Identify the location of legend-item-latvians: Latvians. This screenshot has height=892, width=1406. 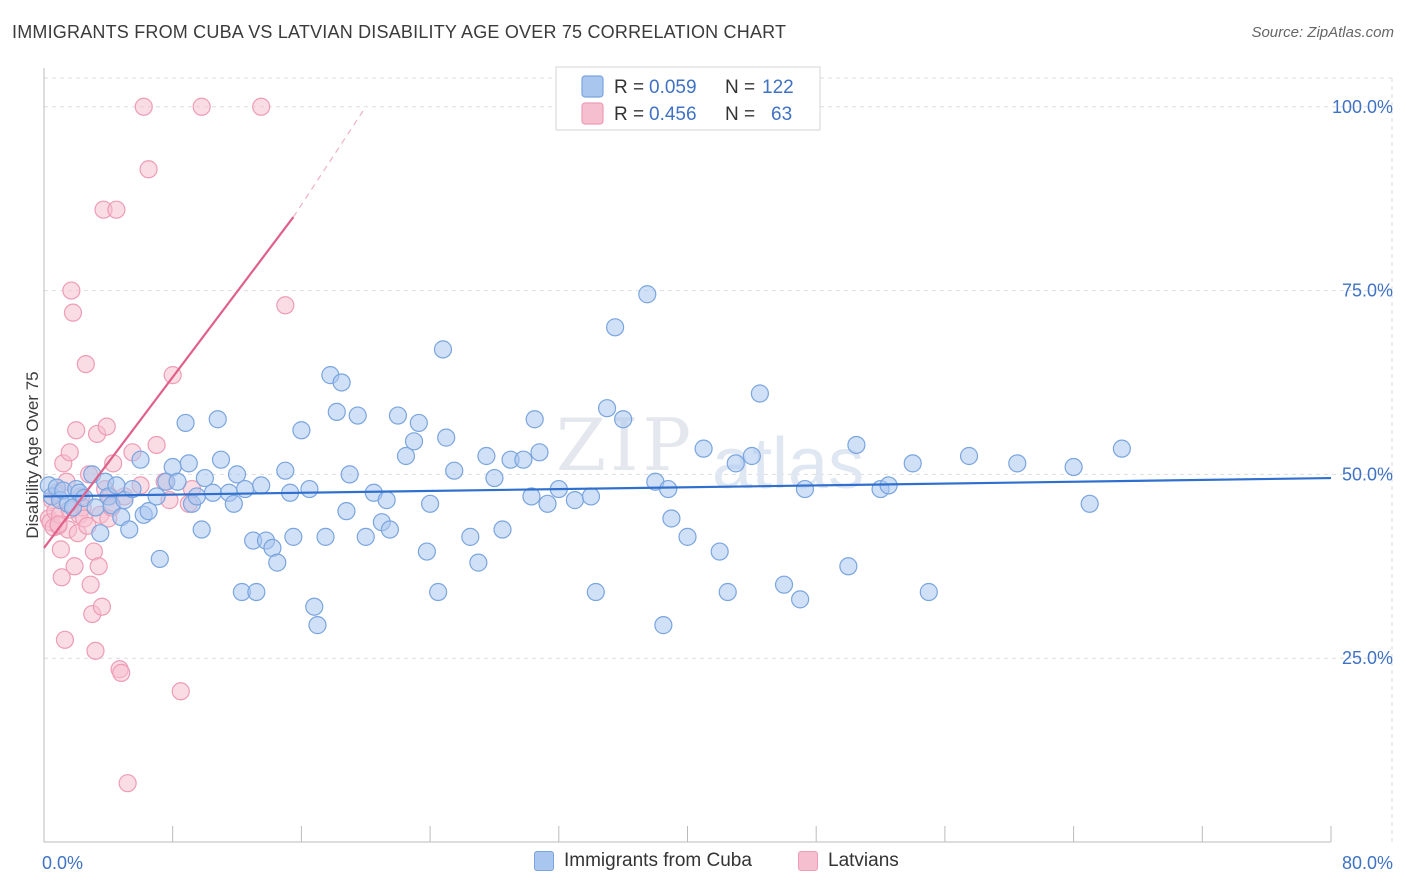
(848, 861).